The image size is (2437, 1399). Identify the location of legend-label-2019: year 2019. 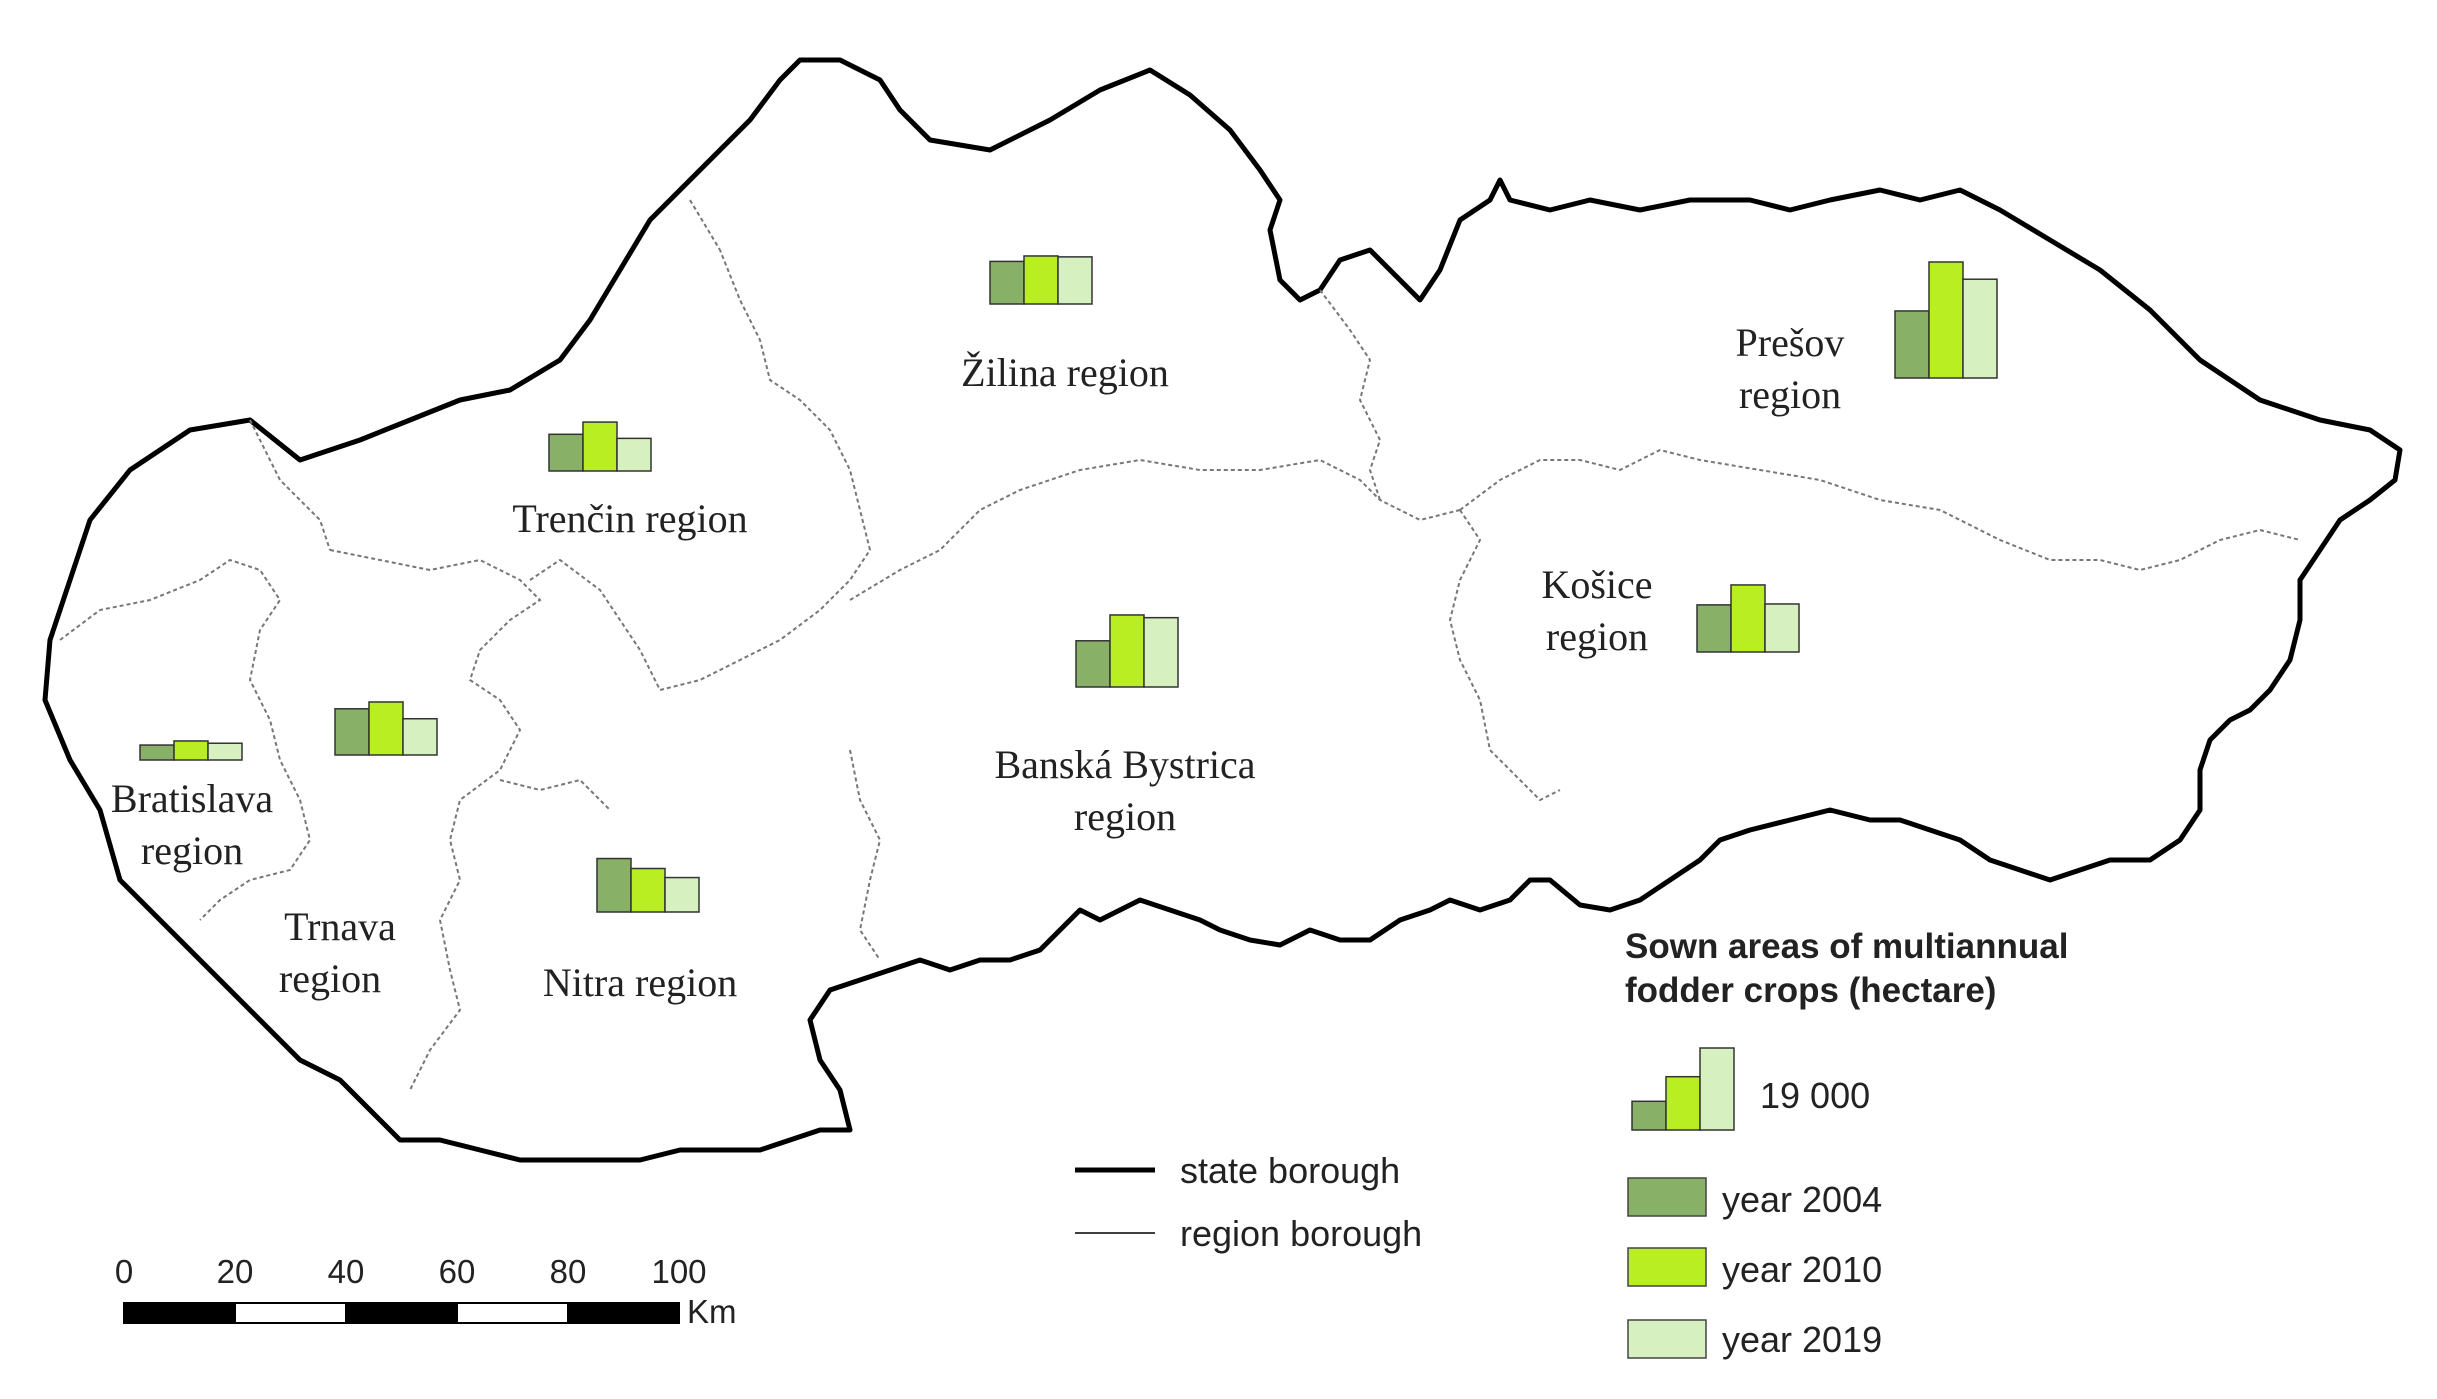
(1802, 1339).